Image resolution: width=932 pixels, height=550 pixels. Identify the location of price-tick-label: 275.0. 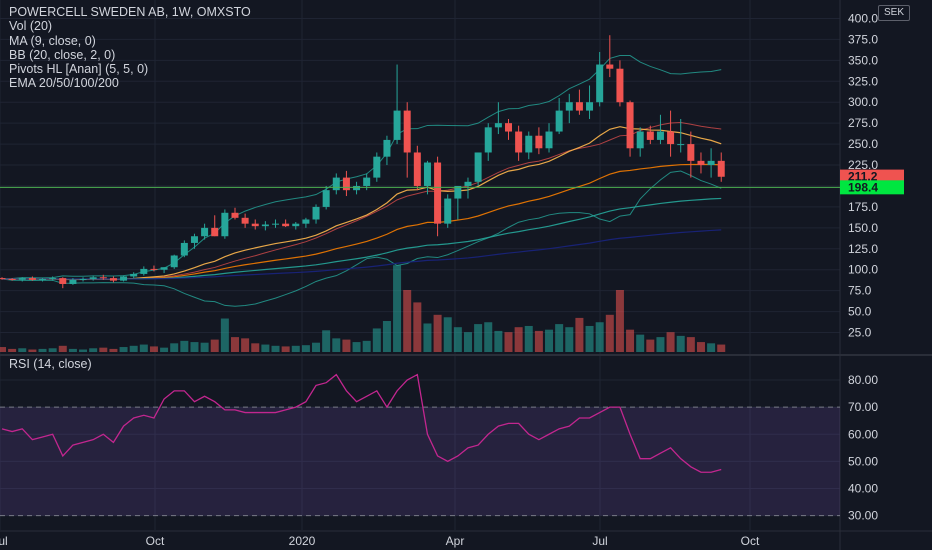
(863, 123).